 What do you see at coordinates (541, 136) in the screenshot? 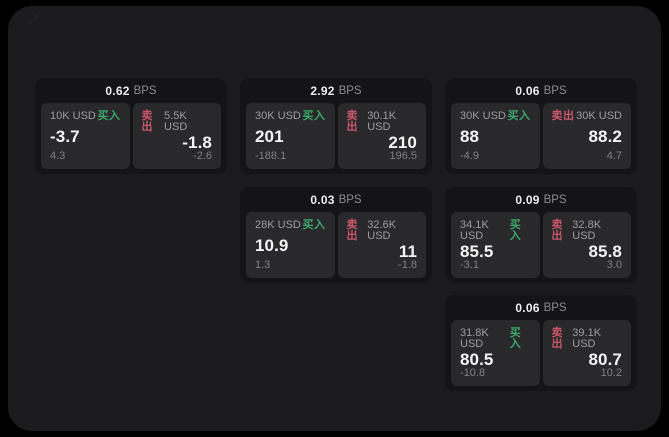
I see `card-body: 30K USD 买入 88 -4.9 卖出 30K USD 88.2 4.7` at bounding box center [541, 136].